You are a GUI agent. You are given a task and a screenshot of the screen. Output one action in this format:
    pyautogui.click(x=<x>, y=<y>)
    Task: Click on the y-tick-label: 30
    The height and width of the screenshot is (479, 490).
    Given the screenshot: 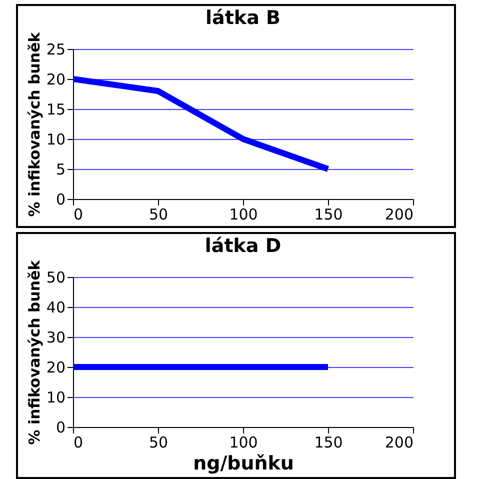 What is the action you would take?
    pyautogui.click(x=56, y=337)
    